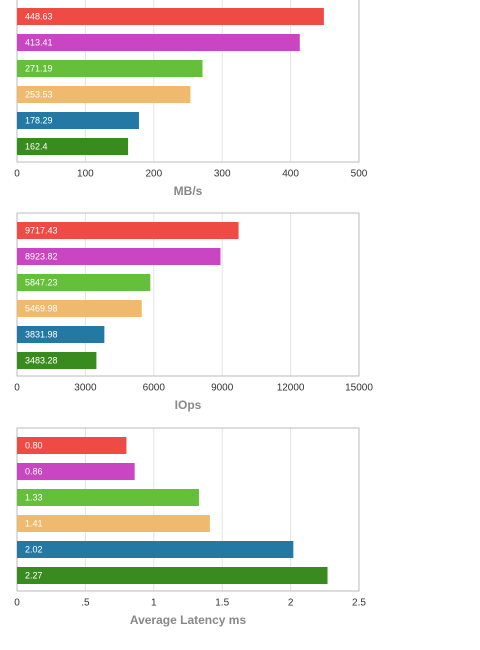  I want to click on x-axis-label: MB/s, so click(188, 191).